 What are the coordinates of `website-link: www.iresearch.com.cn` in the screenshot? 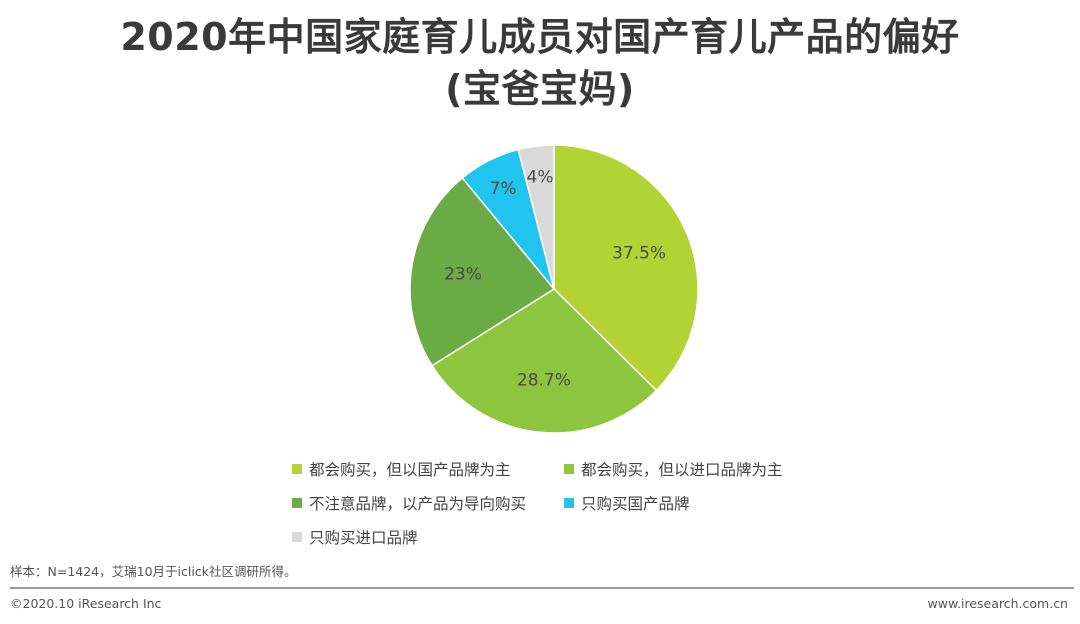 It's located at (998, 603).